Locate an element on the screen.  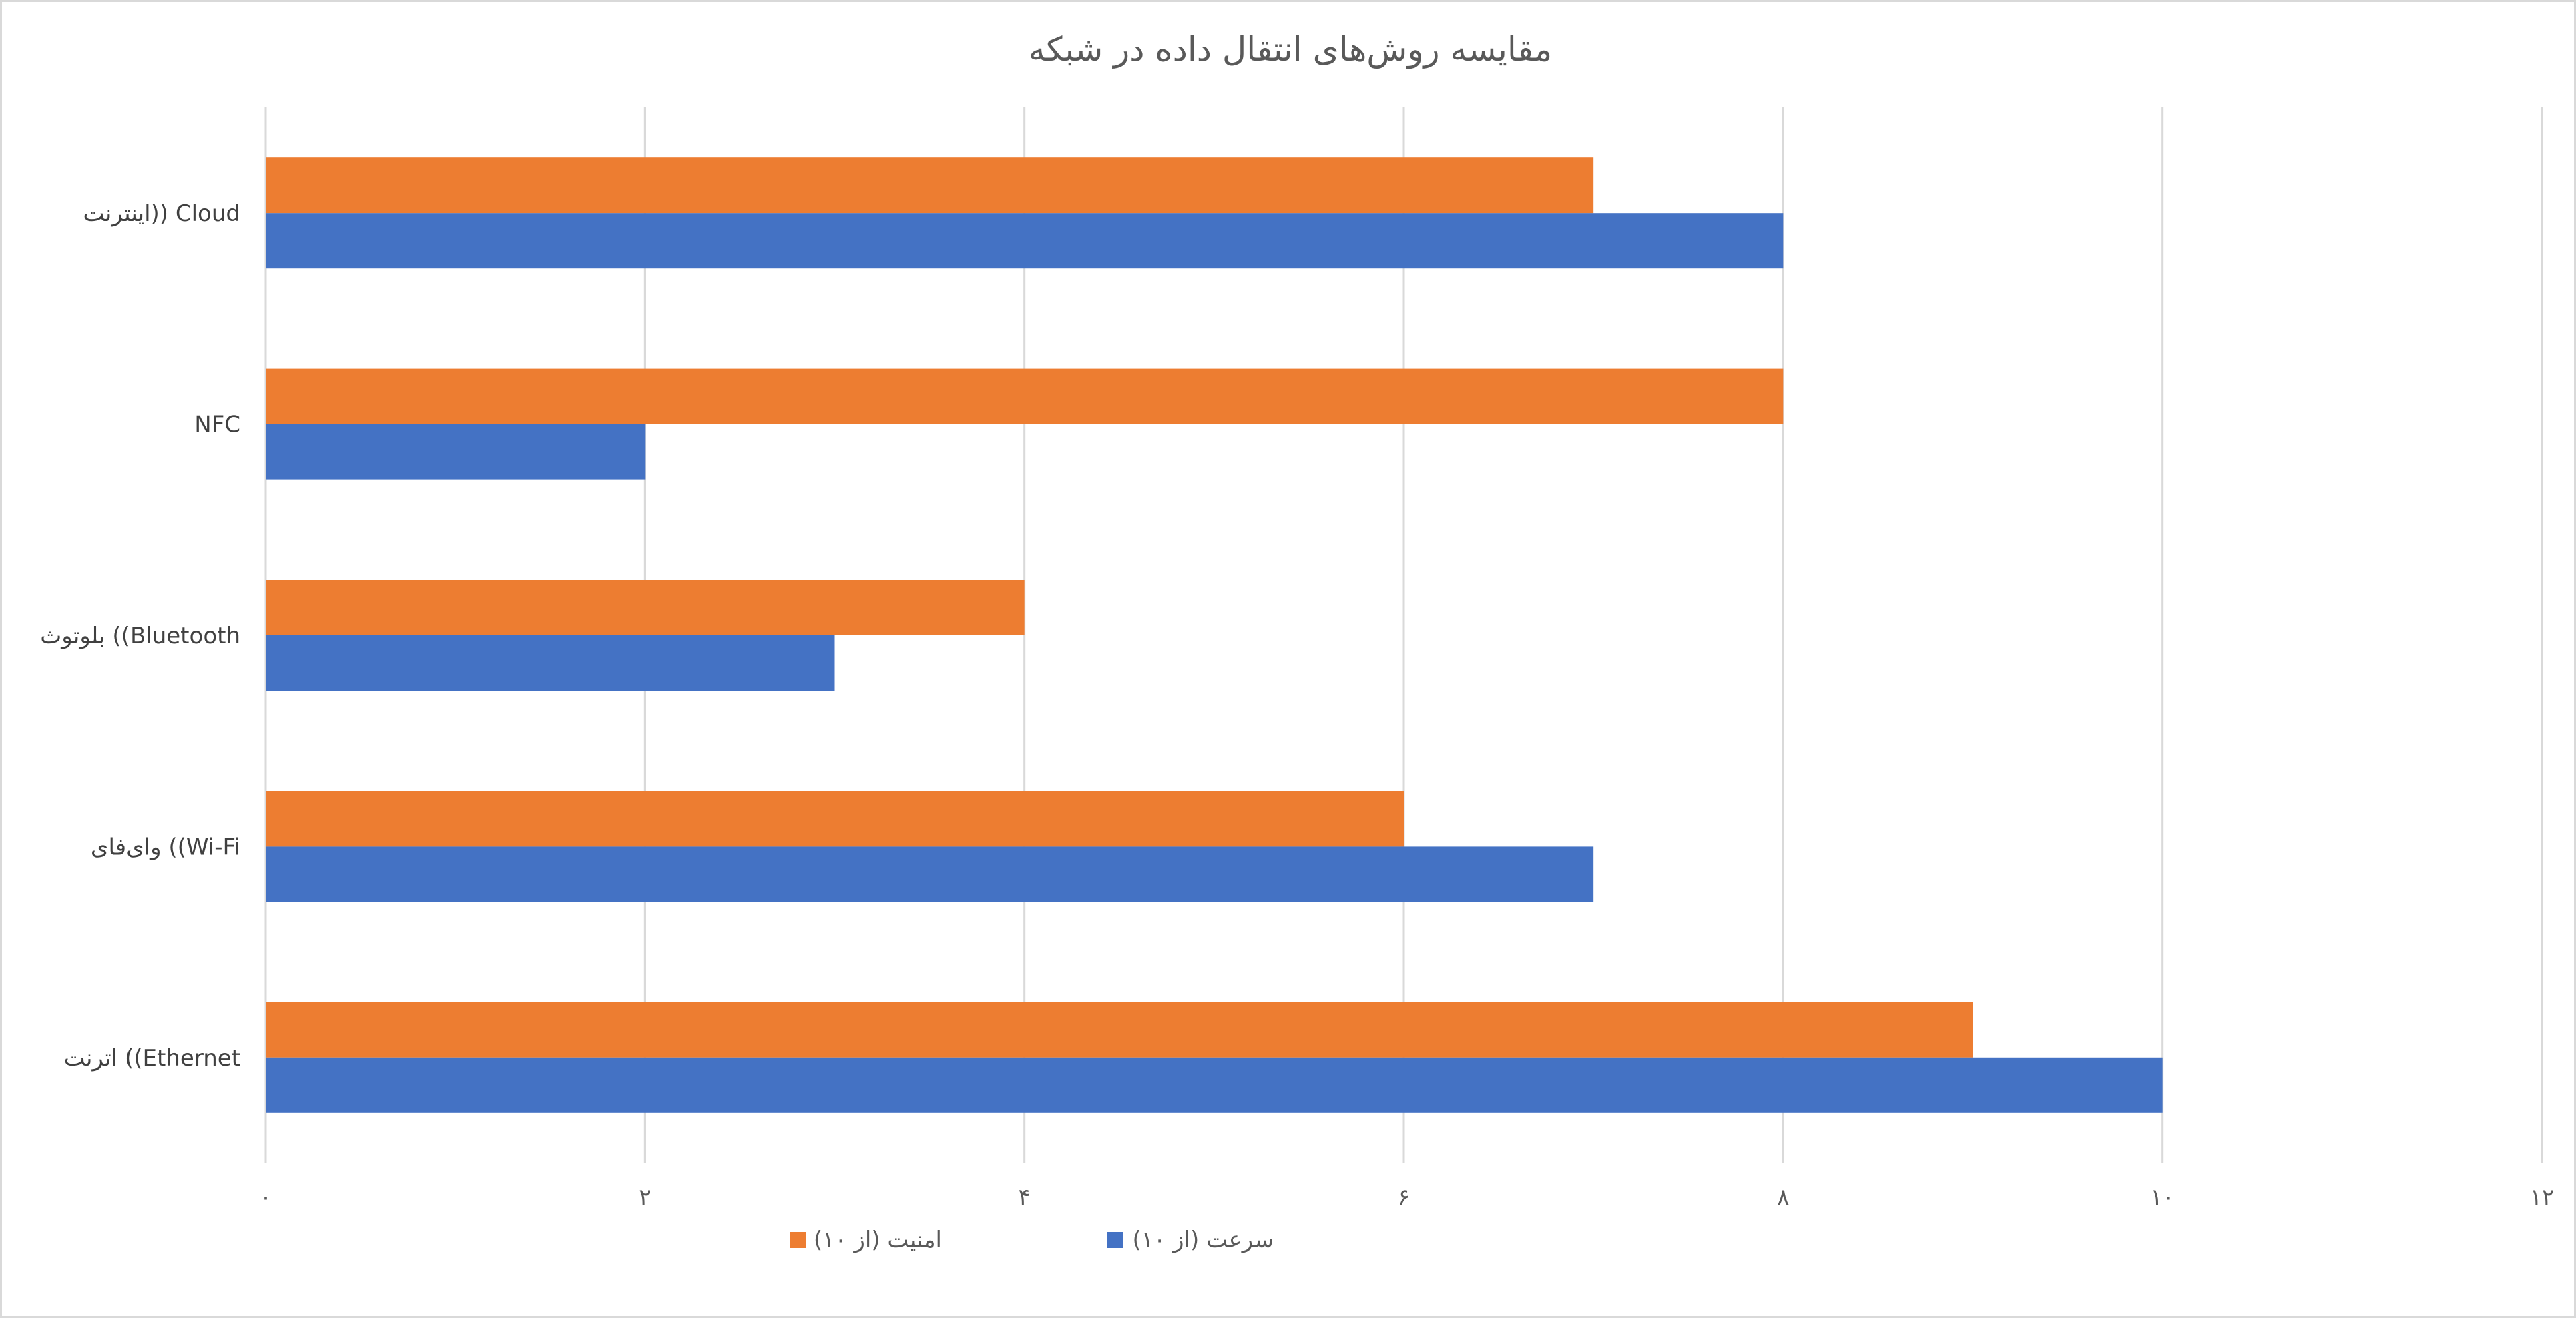
legend-item-speed: سرعت (از ۱۰) is located at coordinates (1190, 1240).